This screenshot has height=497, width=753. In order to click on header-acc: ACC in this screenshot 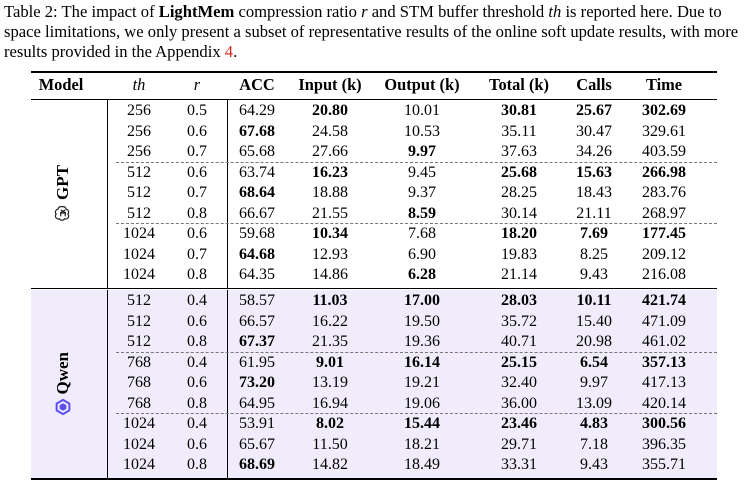, I will do `click(257, 84)`.